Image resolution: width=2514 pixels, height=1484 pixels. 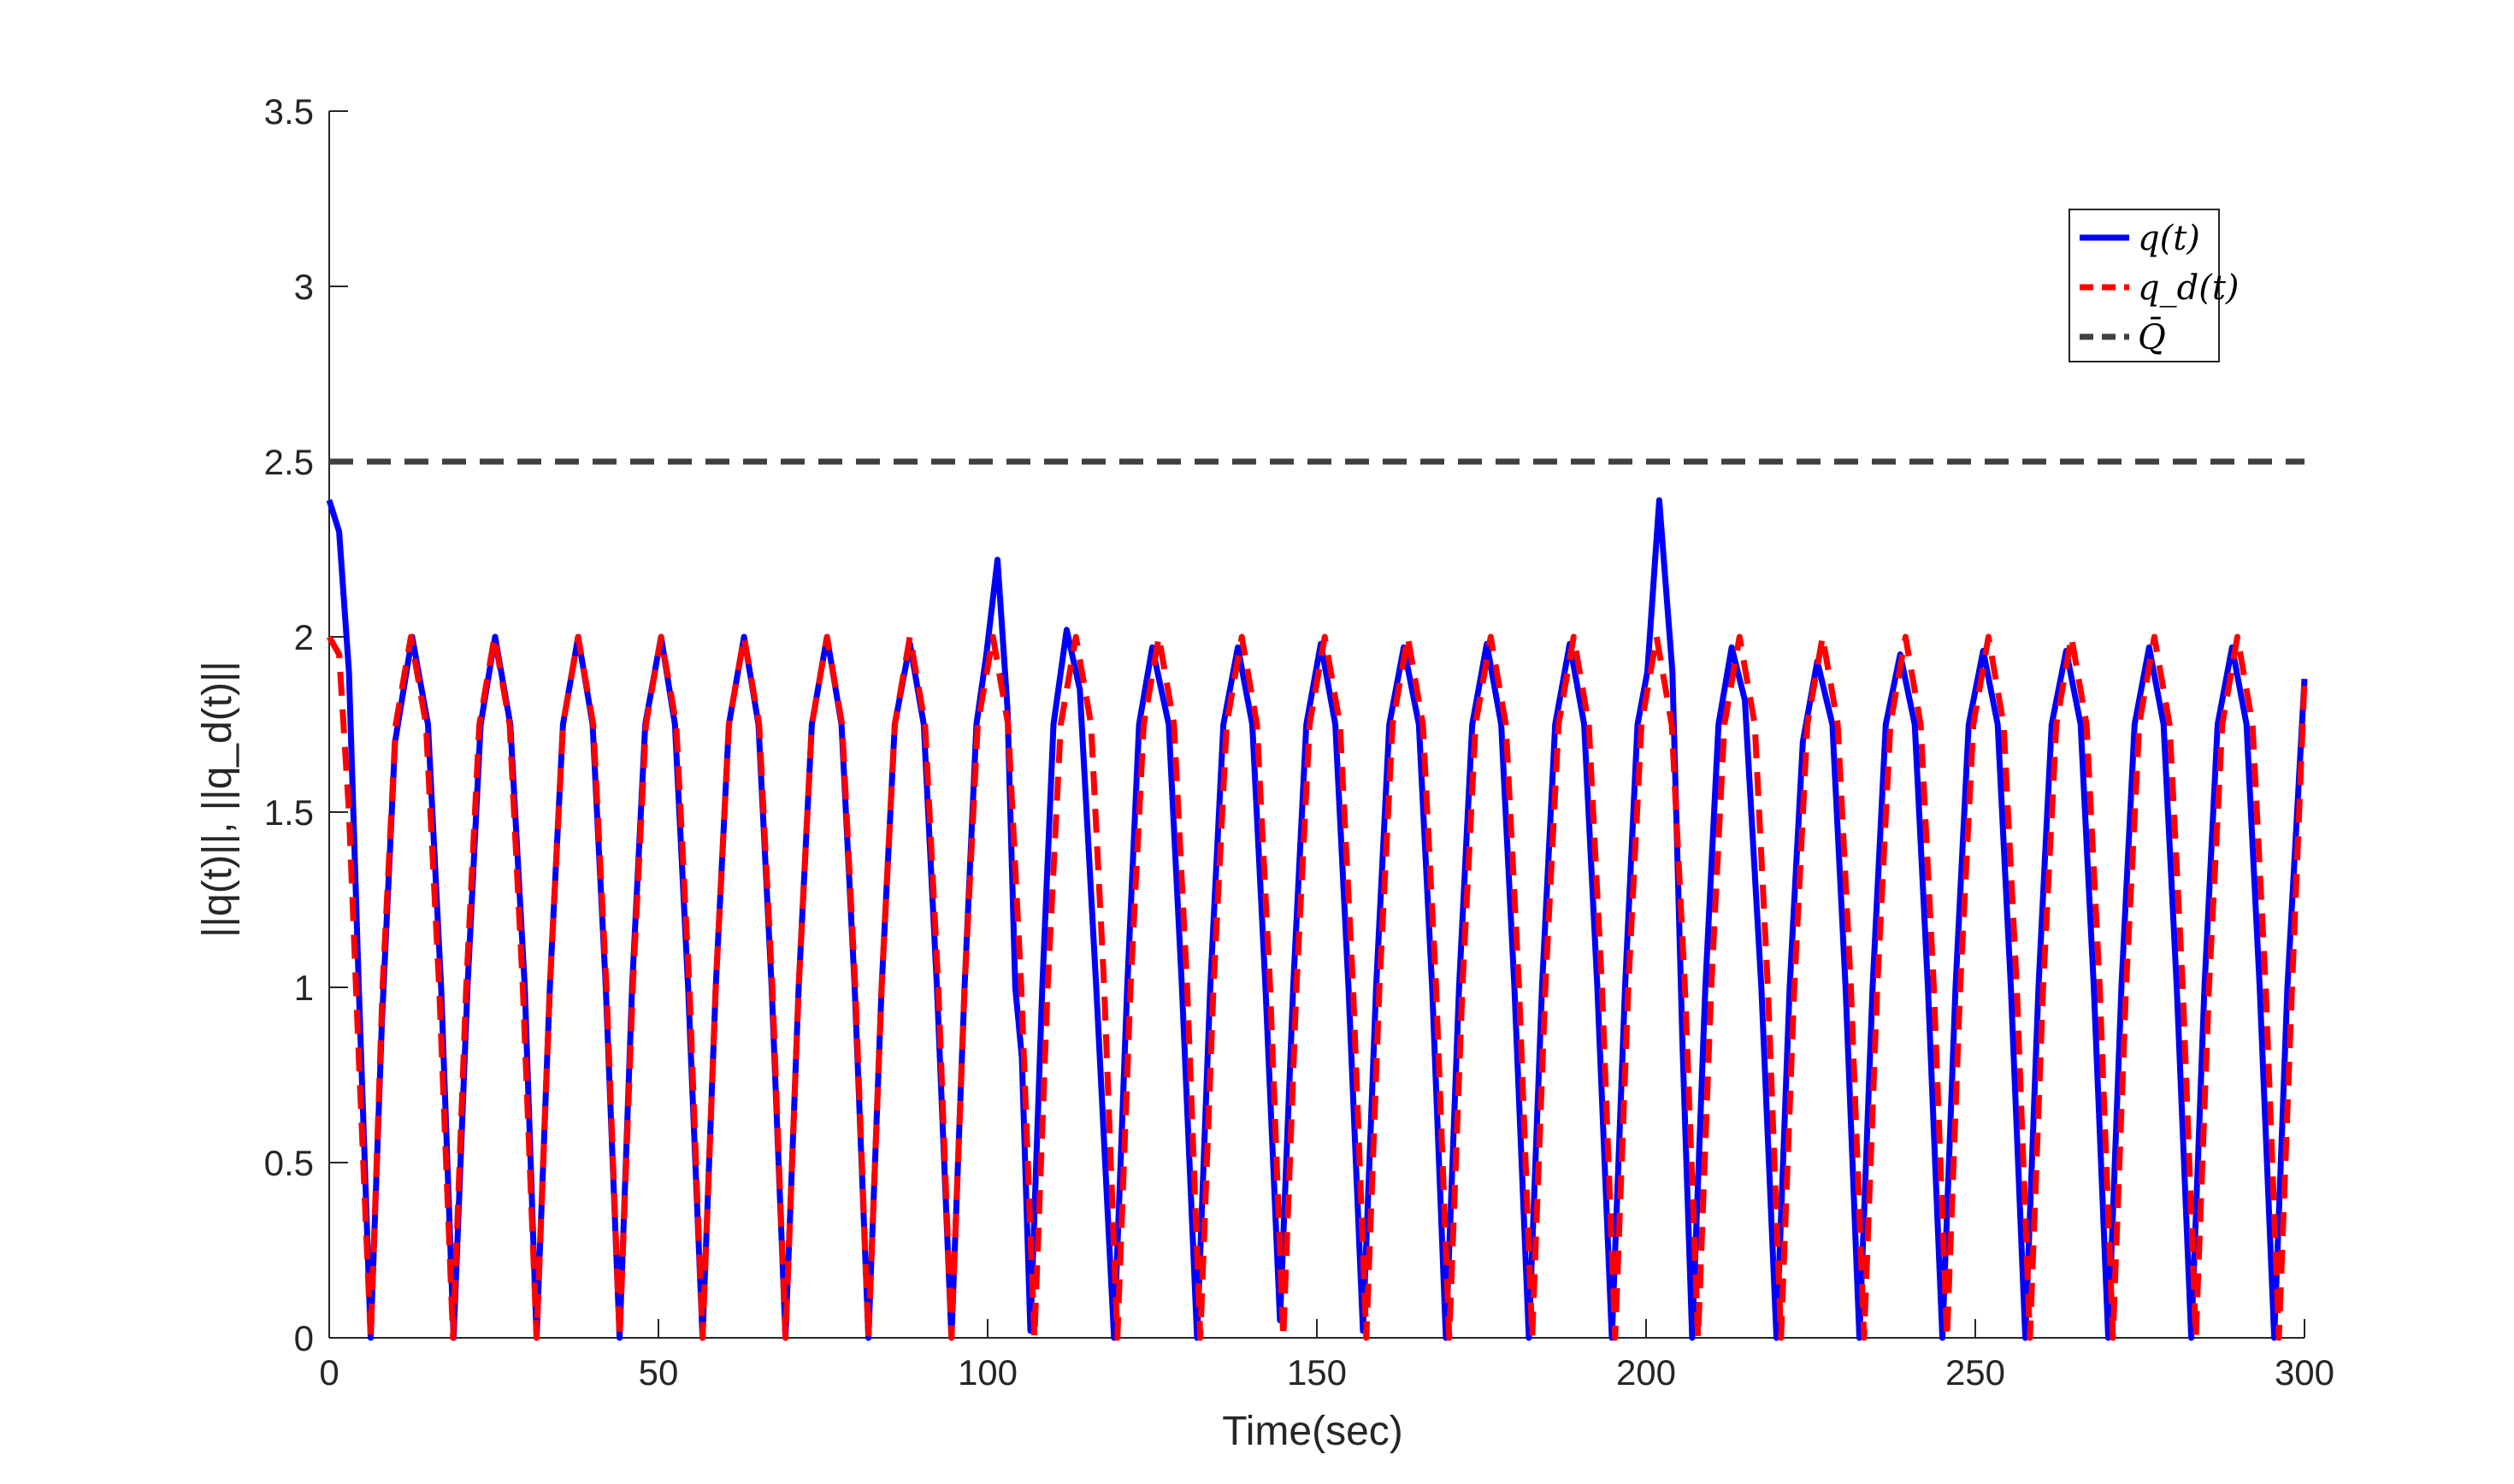 What do you see at coordinates (304, 637) in the screenshot?
I see `y-tick-label: 2` at bounding box center [304, 637].